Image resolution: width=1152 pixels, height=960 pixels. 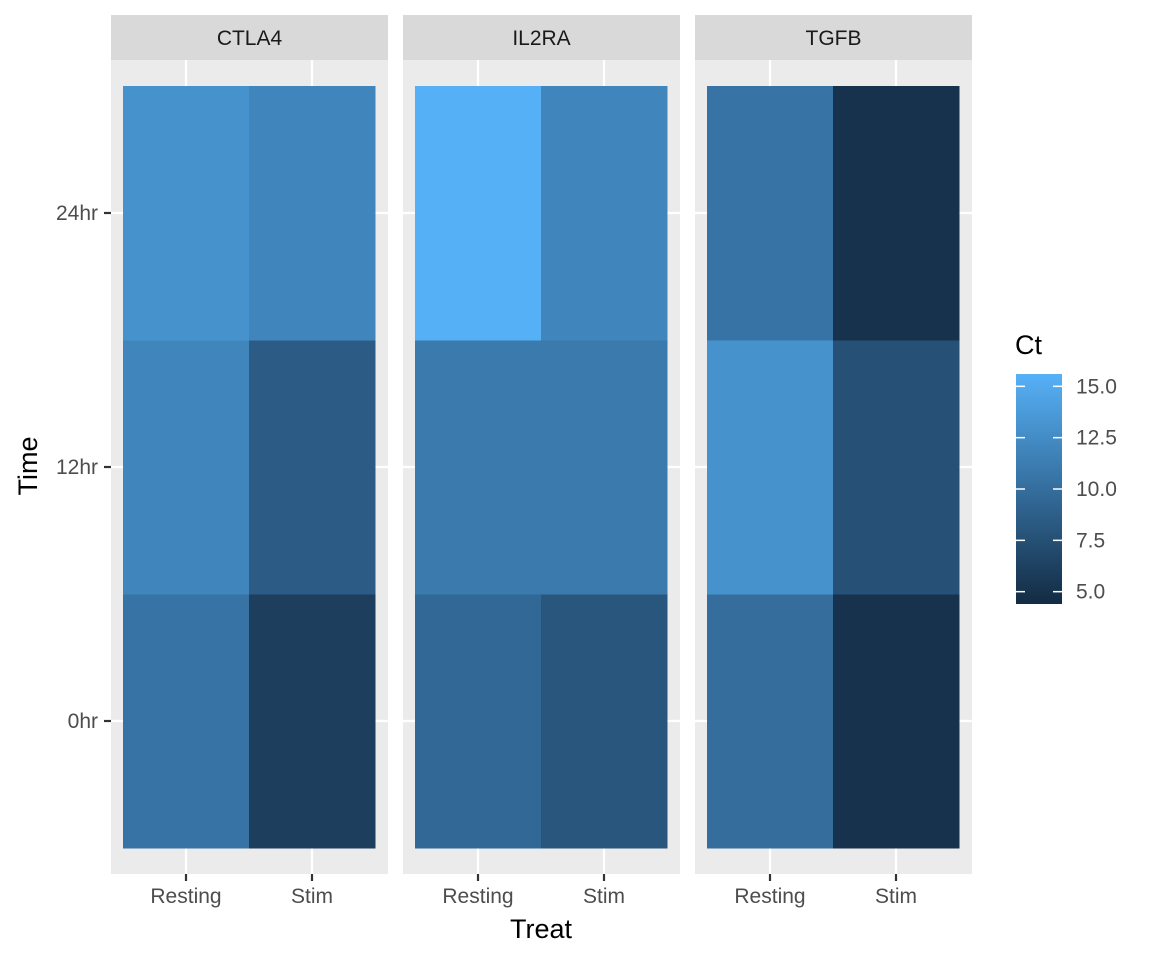 I want to click on x-axes: Resting Stim Resting Stim Resting Stim, so click(x=533, y=891).